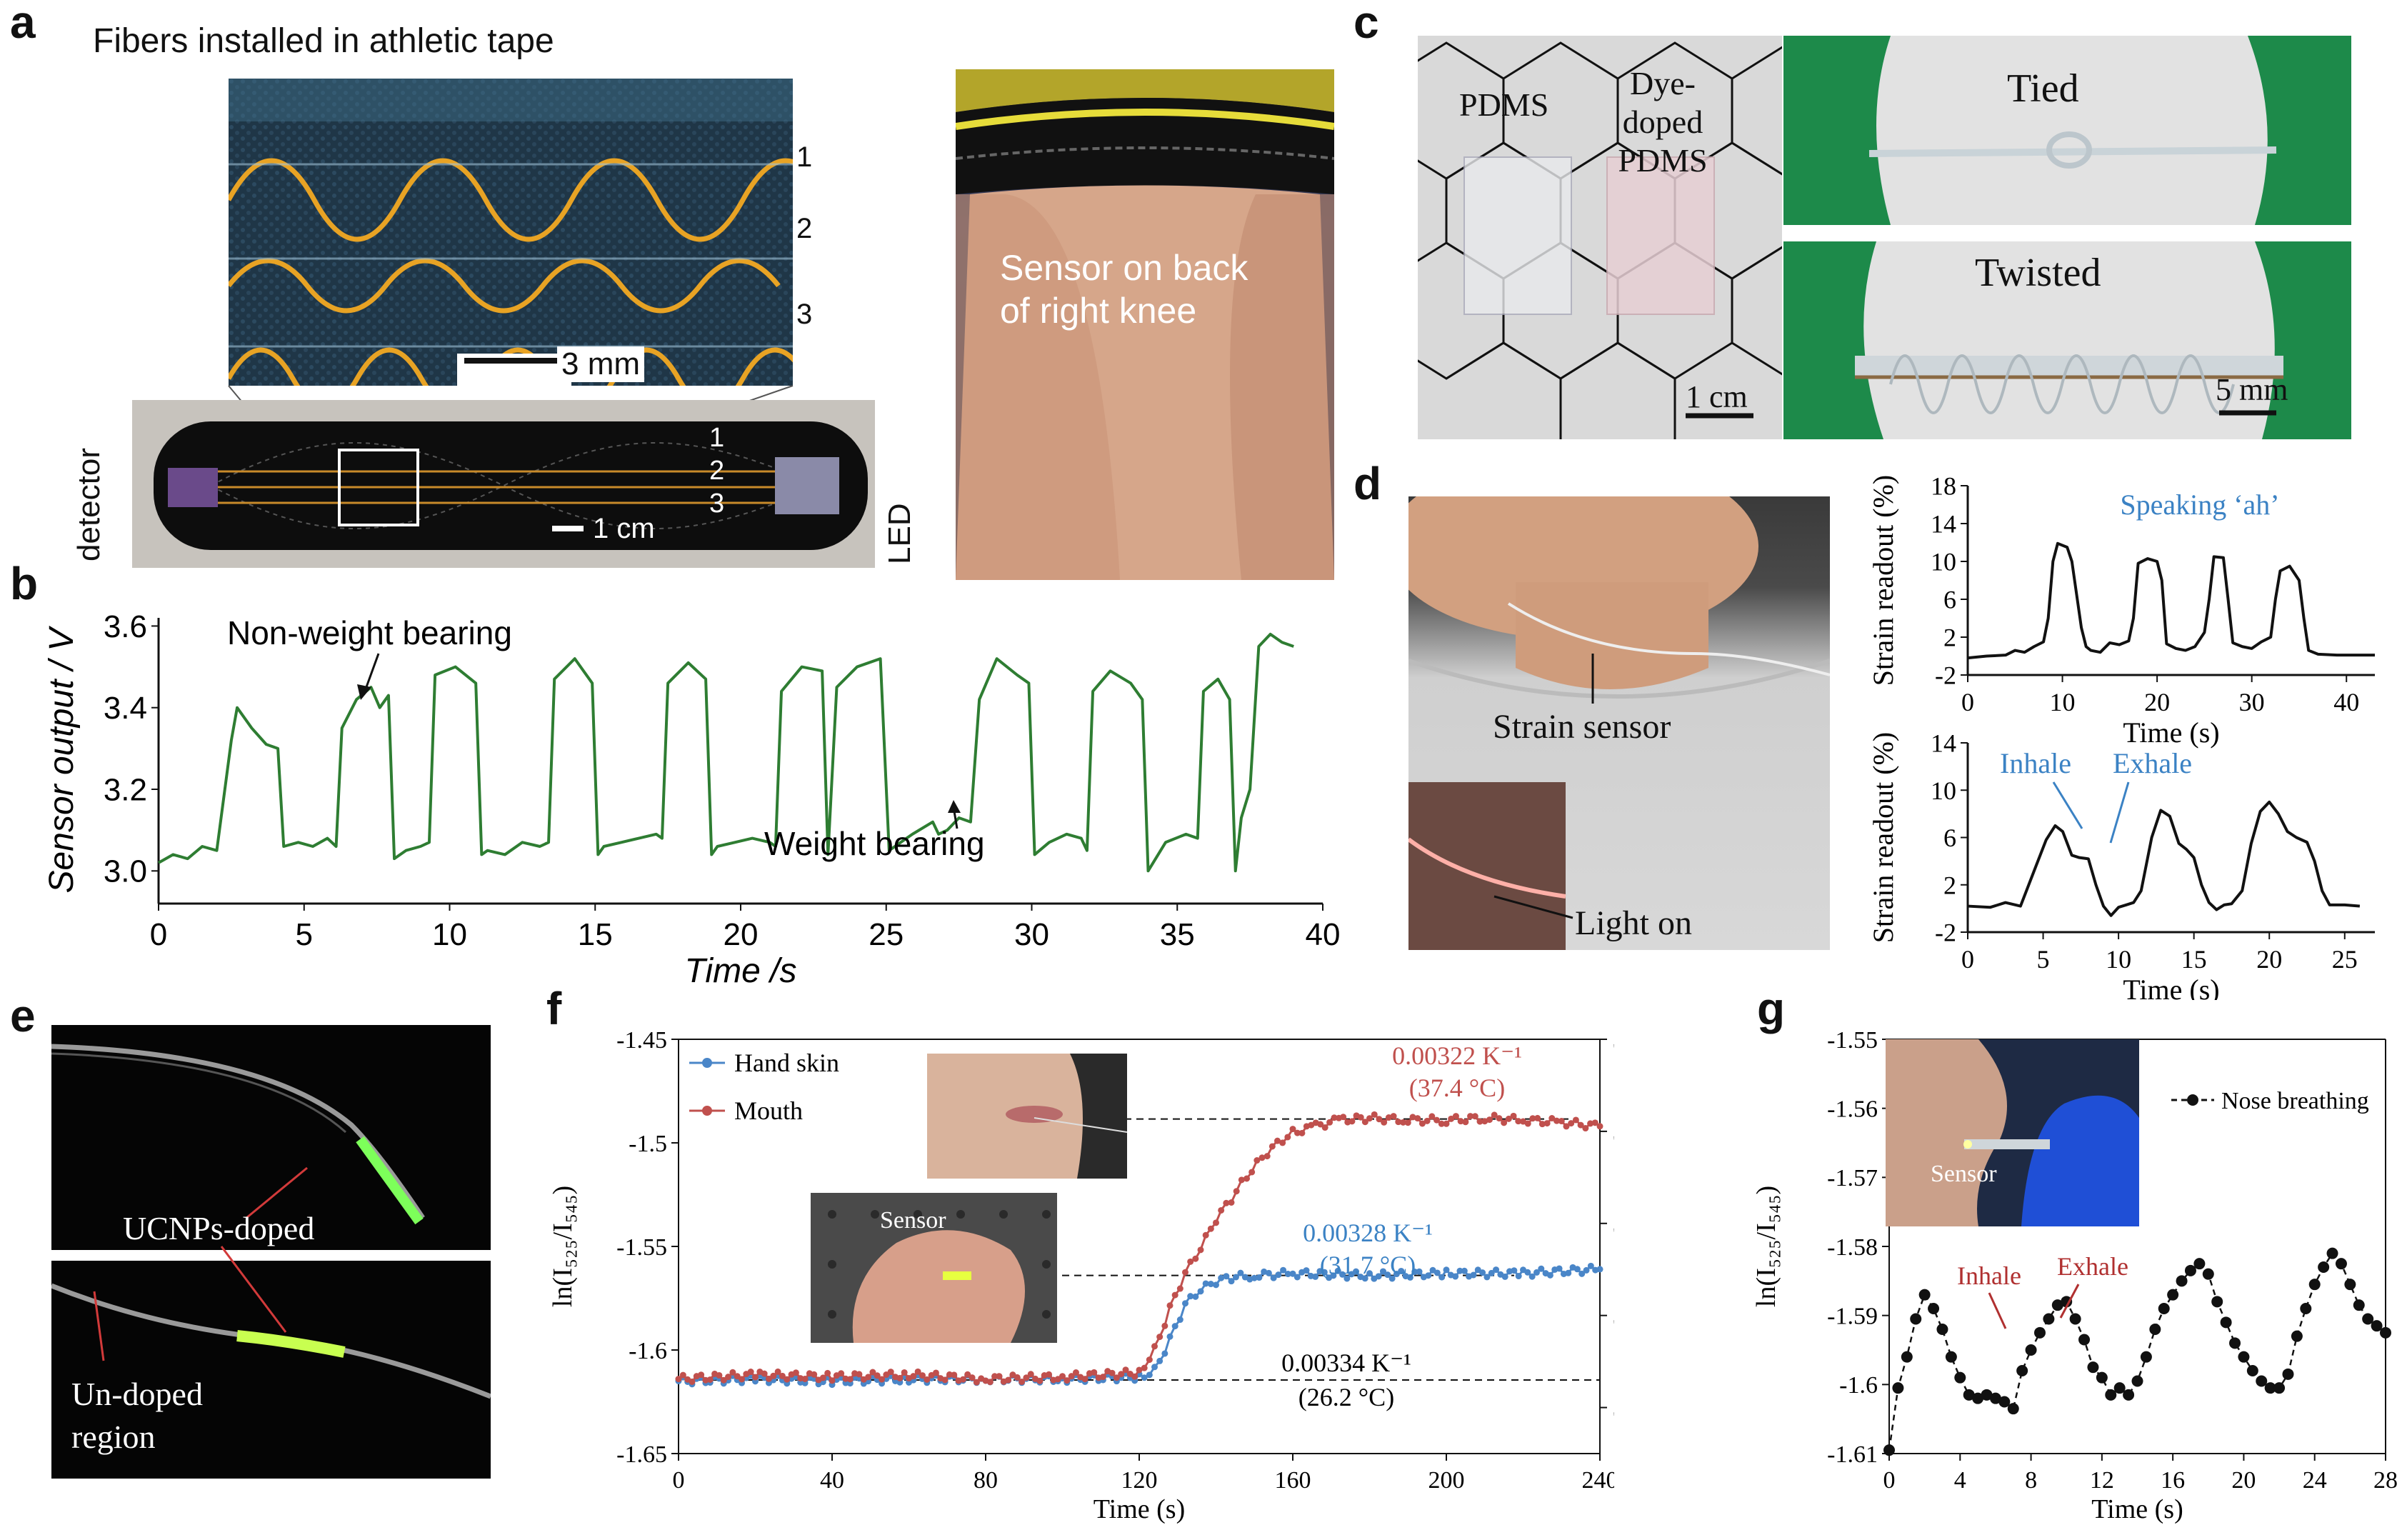  I want to click on y-tick-label: -1.6, so click(1859, 1385).